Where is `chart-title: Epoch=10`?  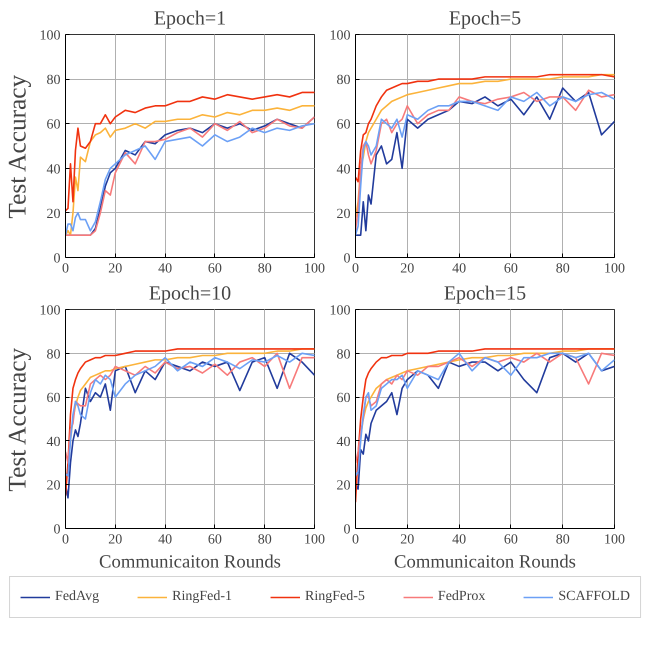
chart-title: Epoch=10 is located at coordinates (190, 293).